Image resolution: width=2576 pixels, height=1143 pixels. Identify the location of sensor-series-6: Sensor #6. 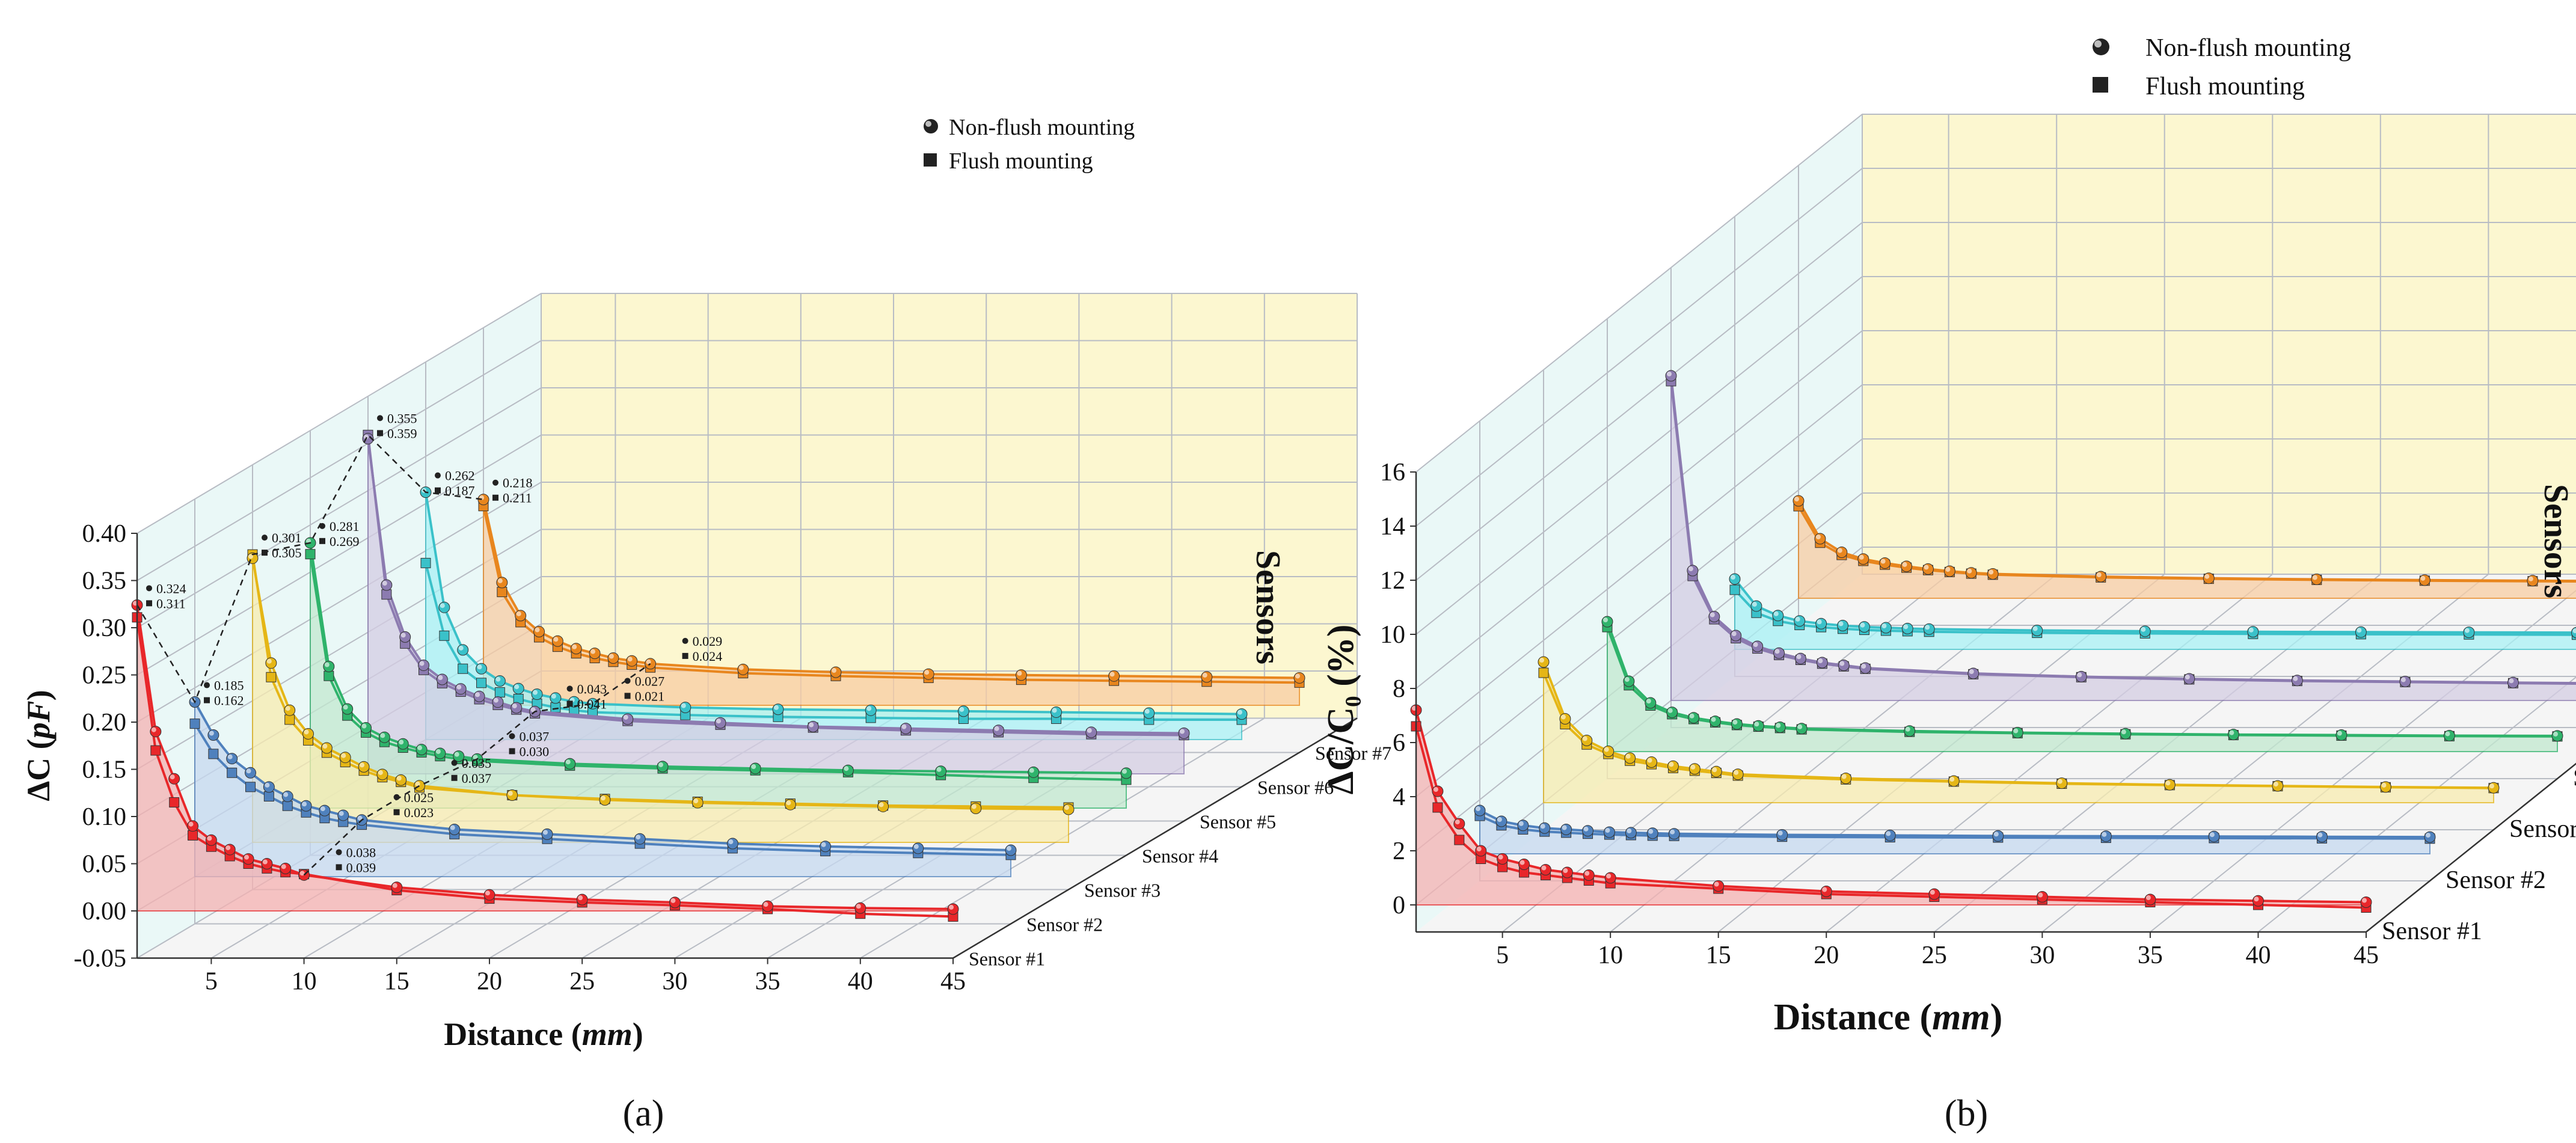
(2152, 611).